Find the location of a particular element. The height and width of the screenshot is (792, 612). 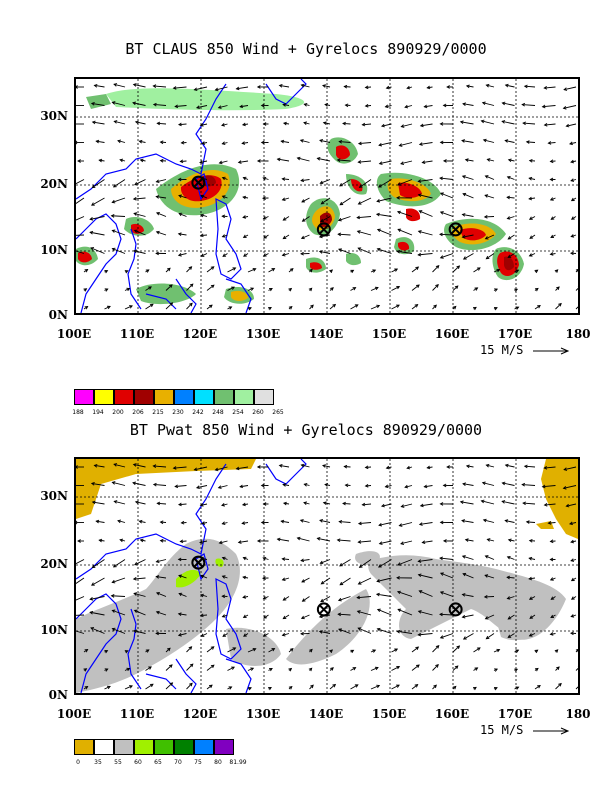

top-legend-label: 230 is located at coordinates (178, 412).